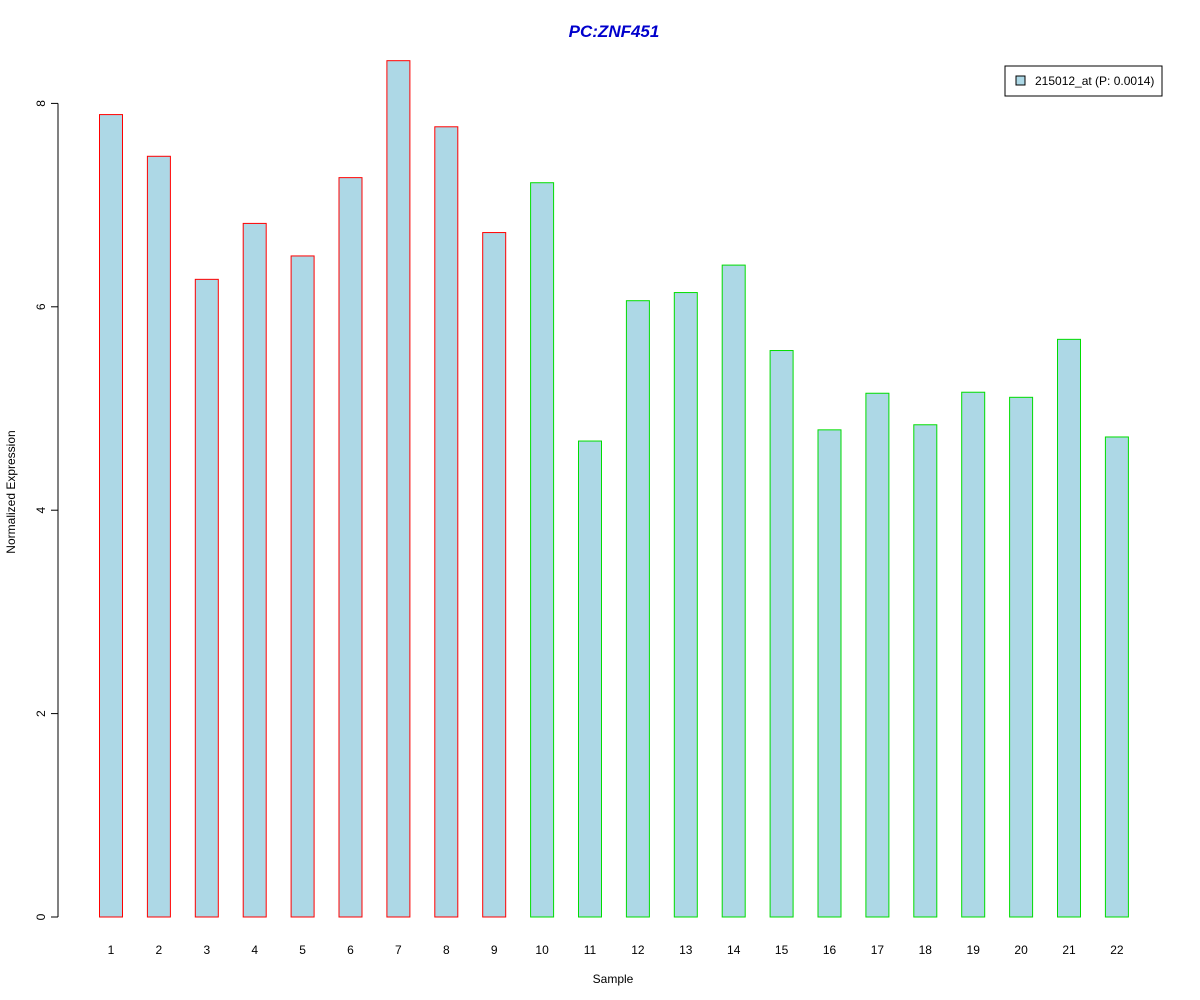 The image size is (1200, 1000). I want to click on legend: 215012_at (P: 0.0014), so click(1083, 81).